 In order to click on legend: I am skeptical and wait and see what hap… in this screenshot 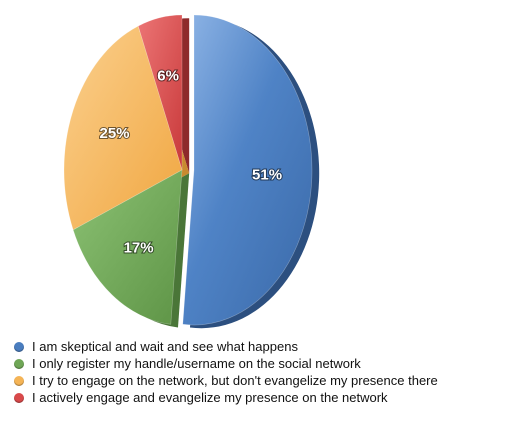, I will do `click(226, 372)`.